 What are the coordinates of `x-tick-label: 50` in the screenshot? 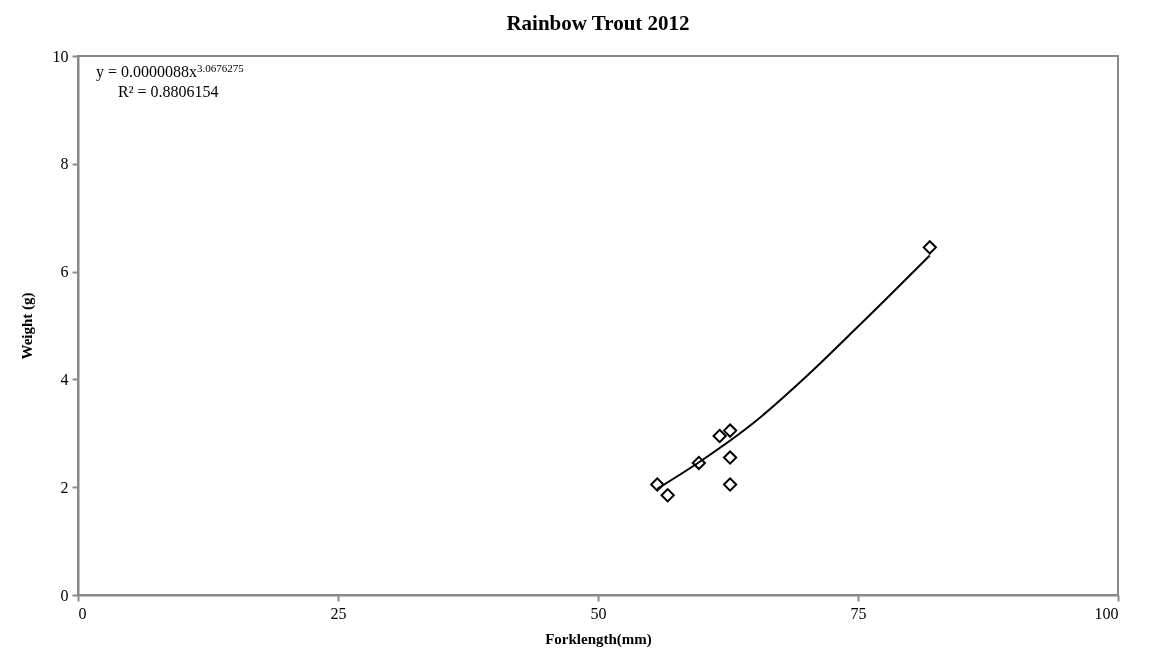 It's located at (598, 613).